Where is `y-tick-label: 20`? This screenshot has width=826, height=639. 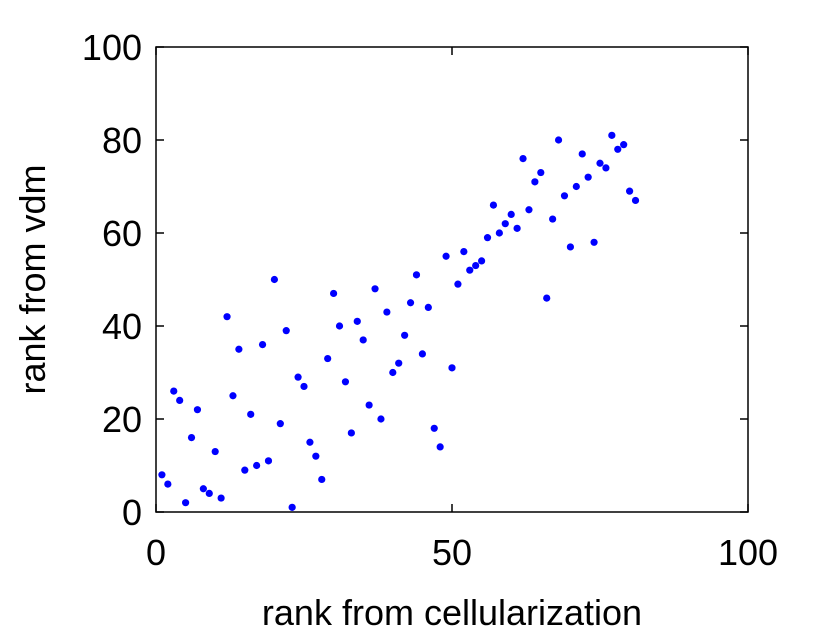 y-tick-label: 20 is located at coordinates (122, 419).